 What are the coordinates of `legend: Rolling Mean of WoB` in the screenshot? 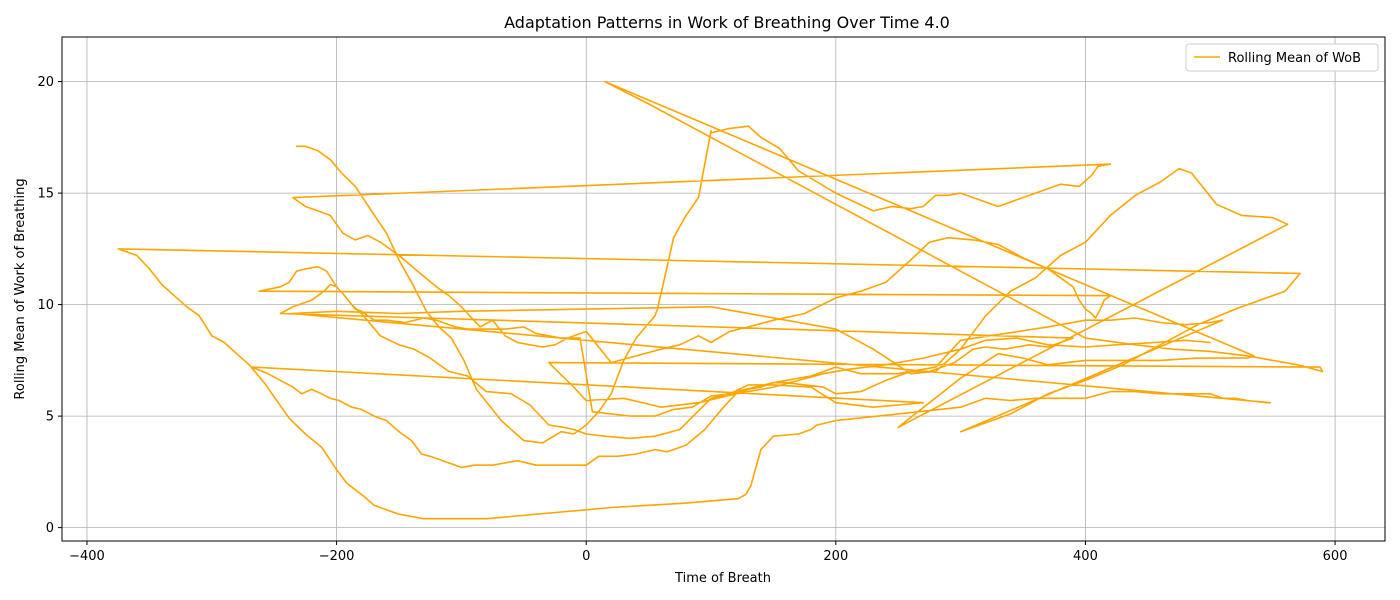 It's located at (1282, 57).